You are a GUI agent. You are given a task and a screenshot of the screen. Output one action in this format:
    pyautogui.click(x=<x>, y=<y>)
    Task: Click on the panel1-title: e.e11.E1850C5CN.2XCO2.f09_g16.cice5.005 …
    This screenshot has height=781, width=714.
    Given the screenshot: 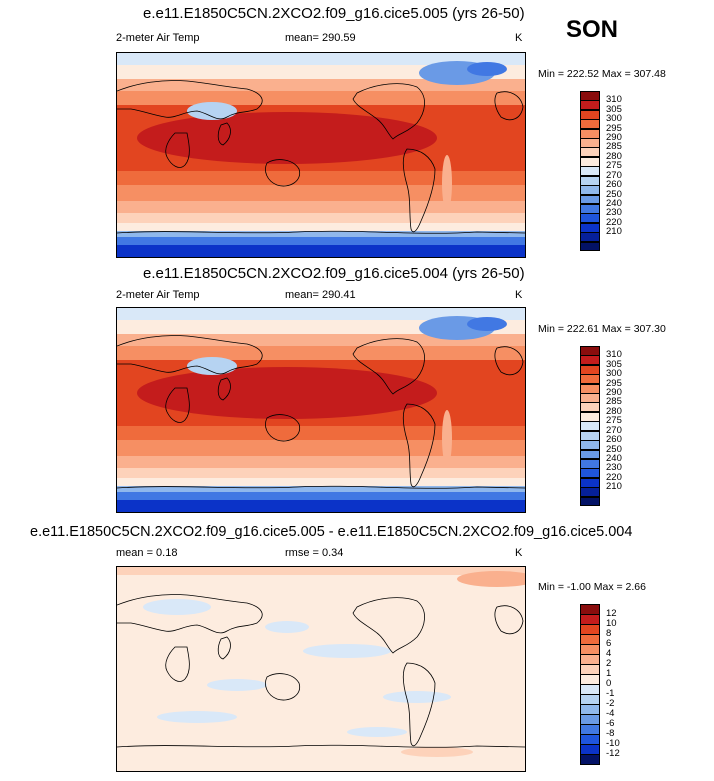 What is the action you would take?
    pyautogui.click(x=334, y=13)
    